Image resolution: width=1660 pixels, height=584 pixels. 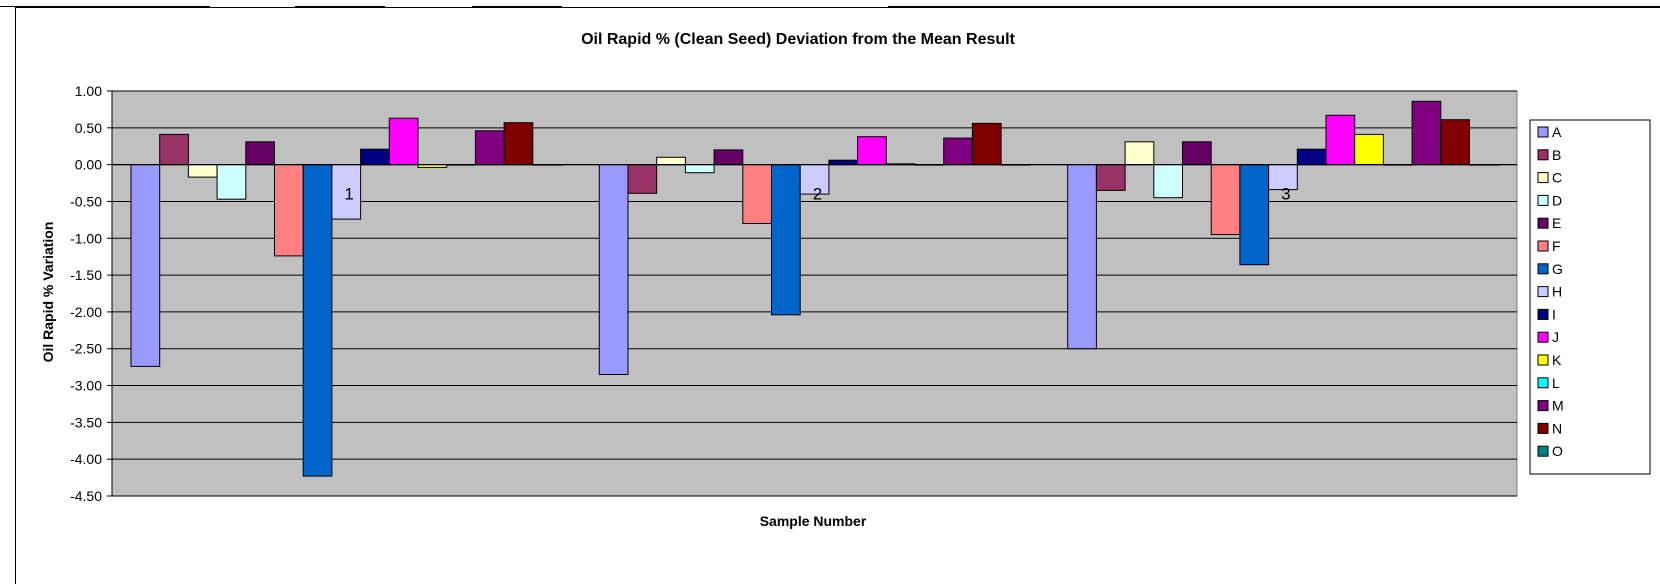 I want to click on category-label: 1, so click(x=348, y=194).